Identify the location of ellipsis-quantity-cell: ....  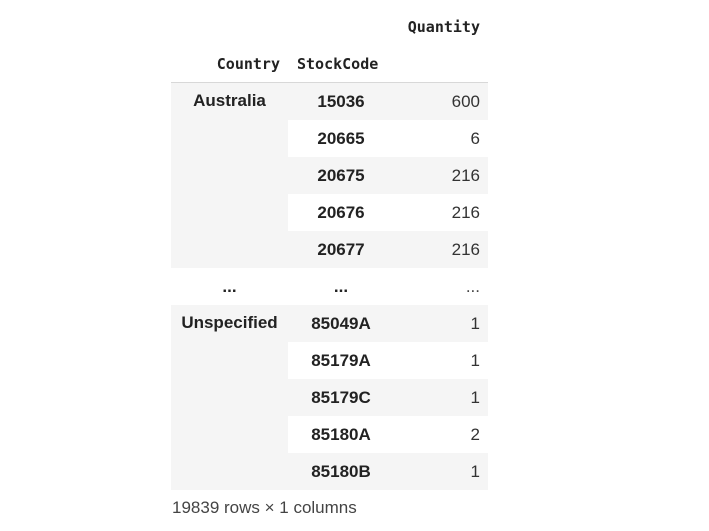
(441, 286).